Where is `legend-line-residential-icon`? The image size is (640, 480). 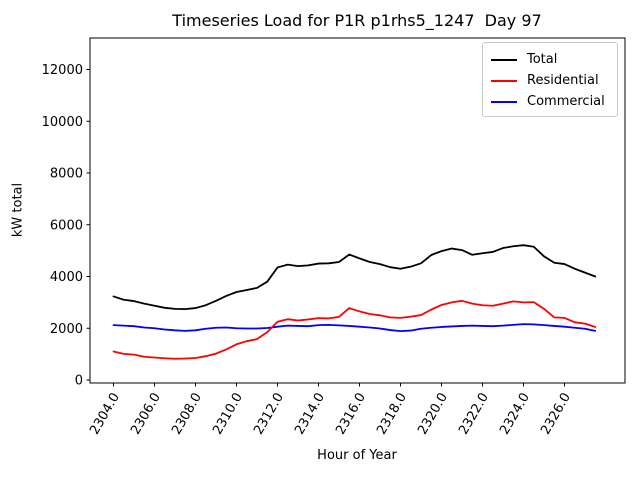
legend-line-residential-icon is located at coordinates (504, 80).